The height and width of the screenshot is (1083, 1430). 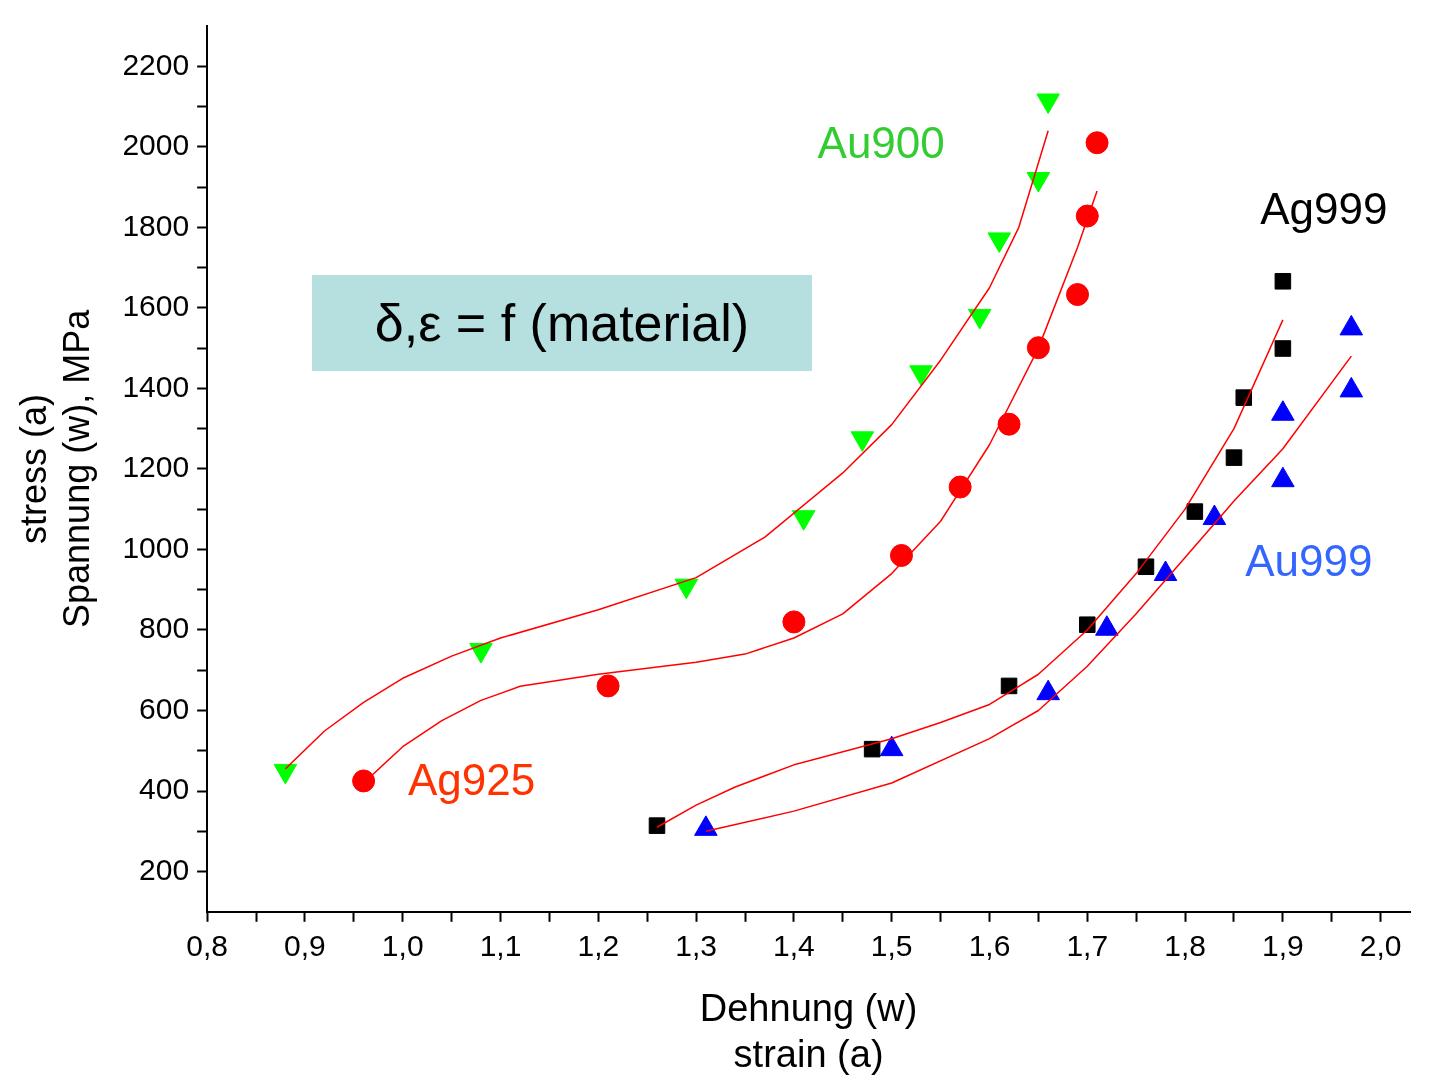 What do you see at coordinates (1309, 561) in the screenshot?
I see `series-label: Au999` at bounding box center [1309, 561].